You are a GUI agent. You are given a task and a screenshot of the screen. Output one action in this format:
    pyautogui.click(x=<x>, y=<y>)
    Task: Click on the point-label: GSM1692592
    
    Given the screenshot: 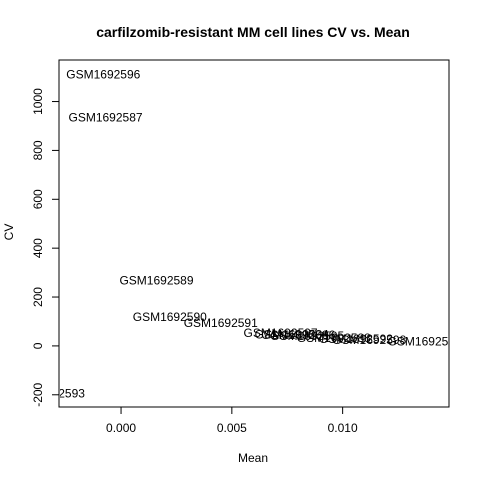 What is the action you would take?
    pyautogui.click(x=356, y=339)
    